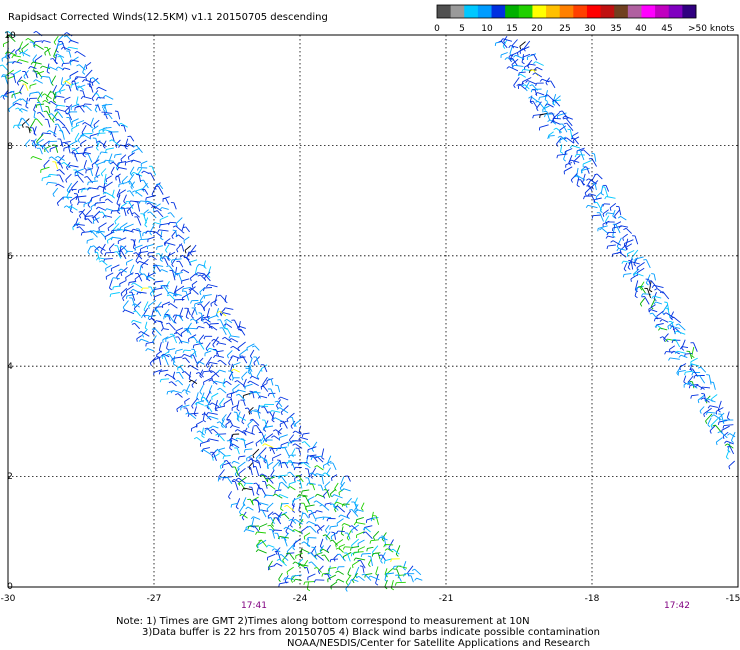  Describe the element at coordinates (525, 11) in the screenshot. I see `legend-swatch` at that location.